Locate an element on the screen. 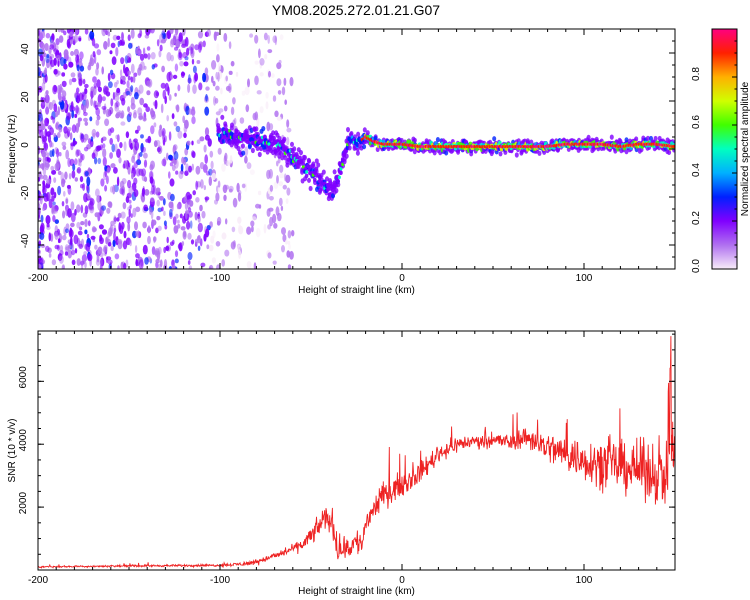 This screenshot has height=600, width=750. y-tick-label: 0 is located at coordinates (25, 145).